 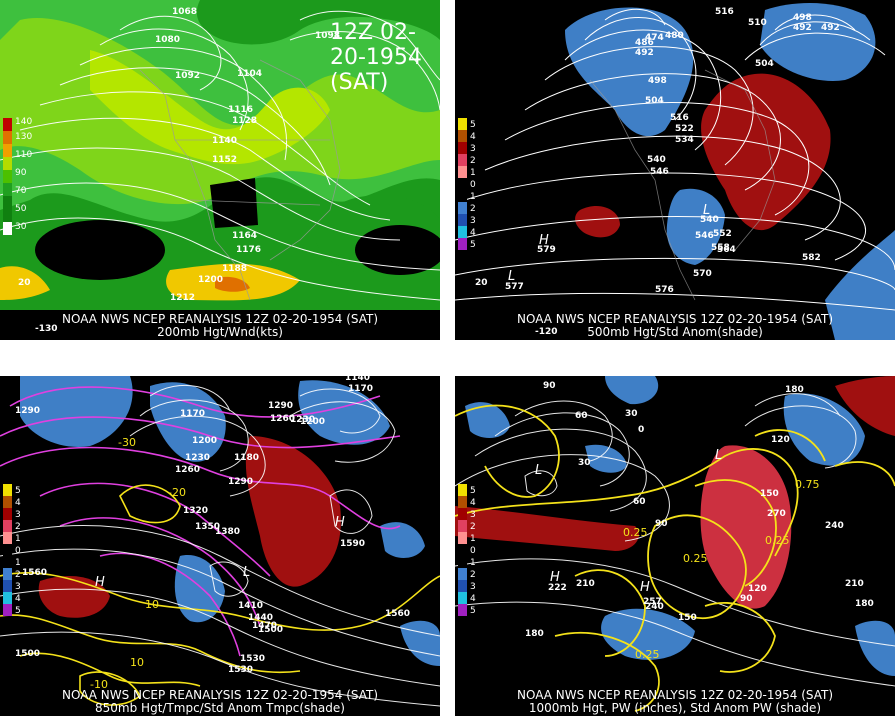 I want to click on svg-text: 558, so click(x=720, y=248).